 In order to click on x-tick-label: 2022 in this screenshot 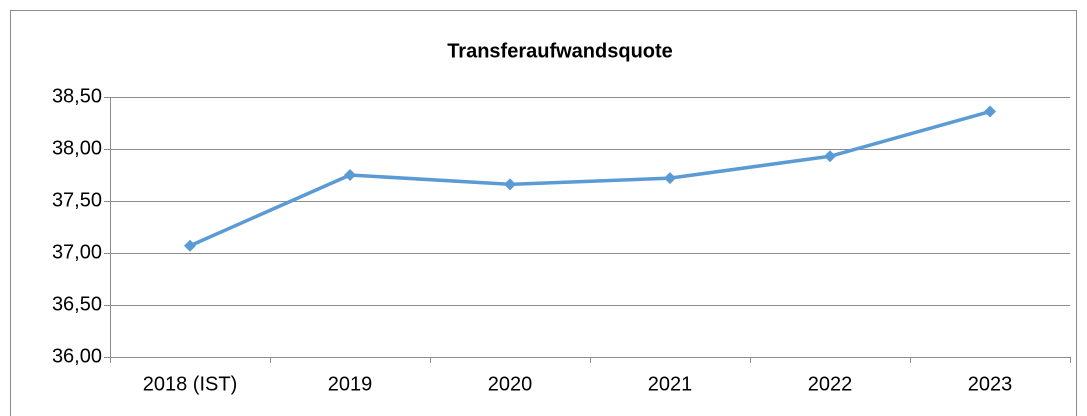, I will do `click(830, 384)`.